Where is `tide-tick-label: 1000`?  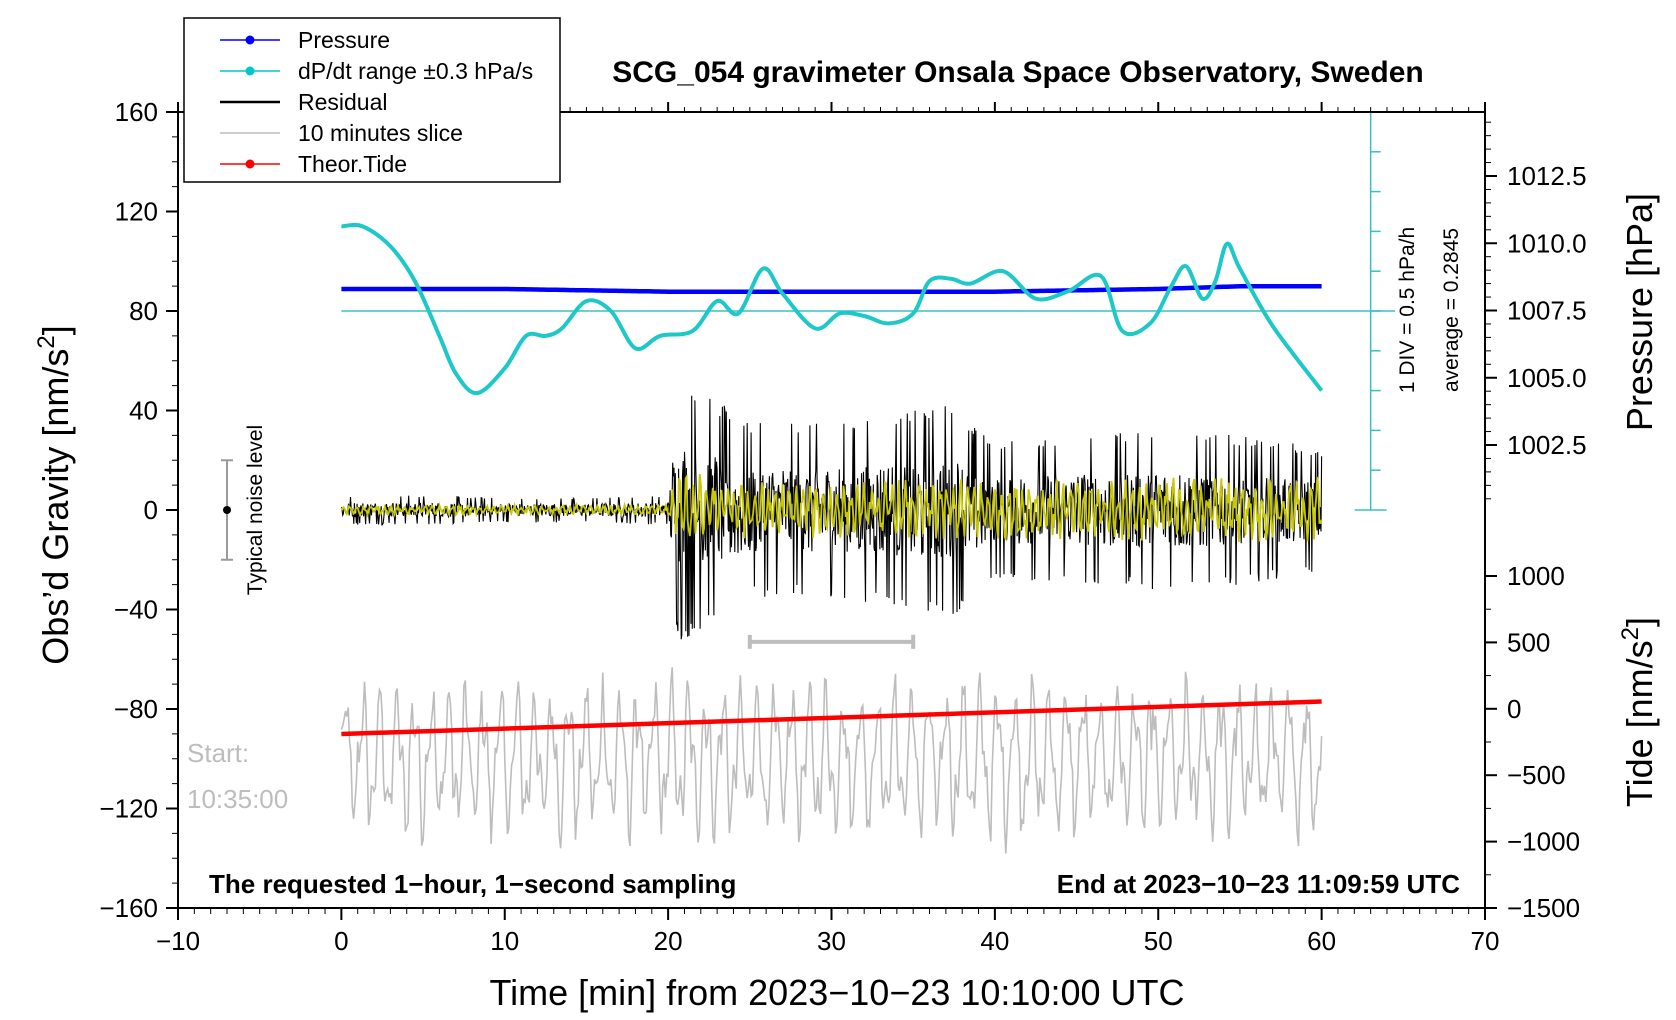
tide-tick-label: 1000 is located at coordinates (1536, 576).